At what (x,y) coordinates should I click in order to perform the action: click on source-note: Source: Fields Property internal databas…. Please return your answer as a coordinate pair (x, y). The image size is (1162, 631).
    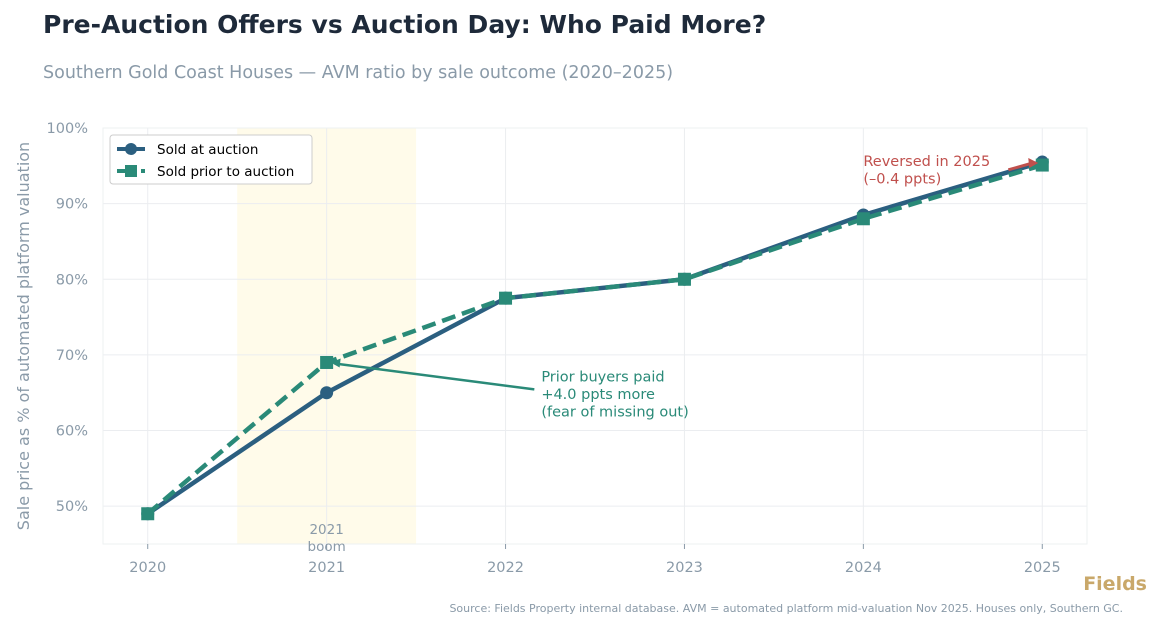
    Looking at the image, I should click on (786, 608).